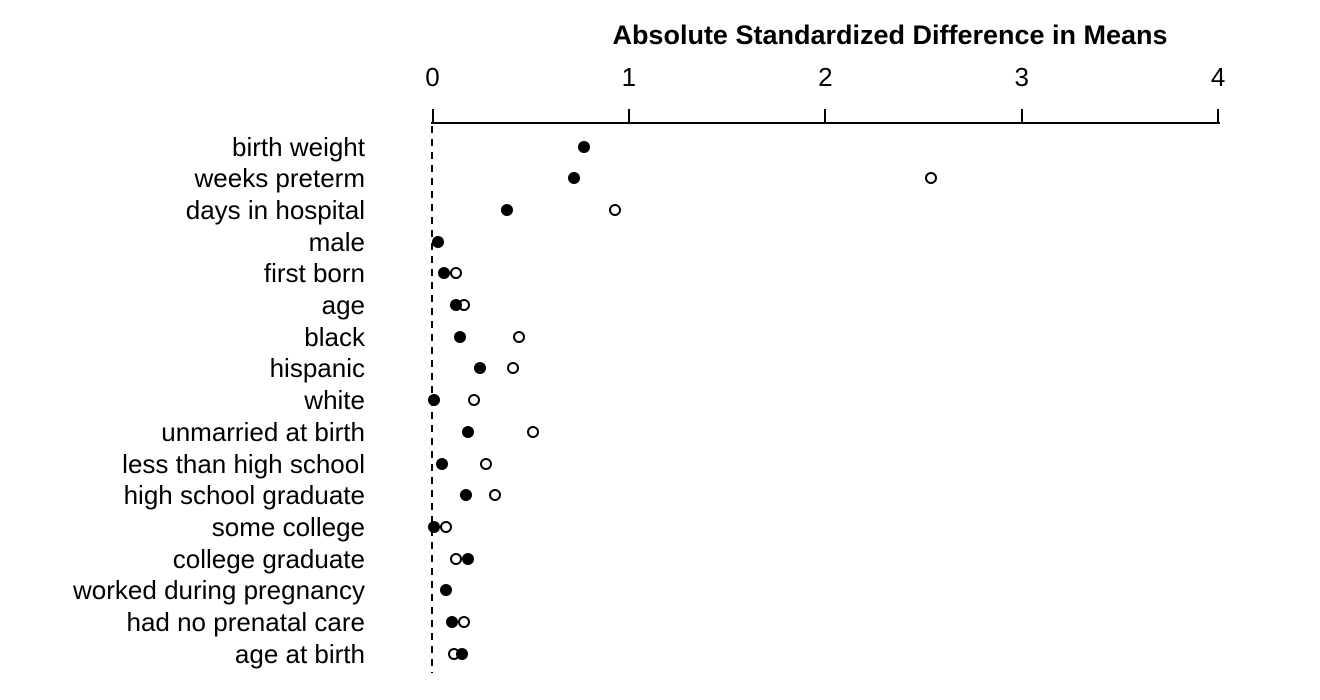 This screenshot has height=700, width=1320. Describe the element at coordinates (334, 400) in the screenshot. I see `category-label: white` at that location.